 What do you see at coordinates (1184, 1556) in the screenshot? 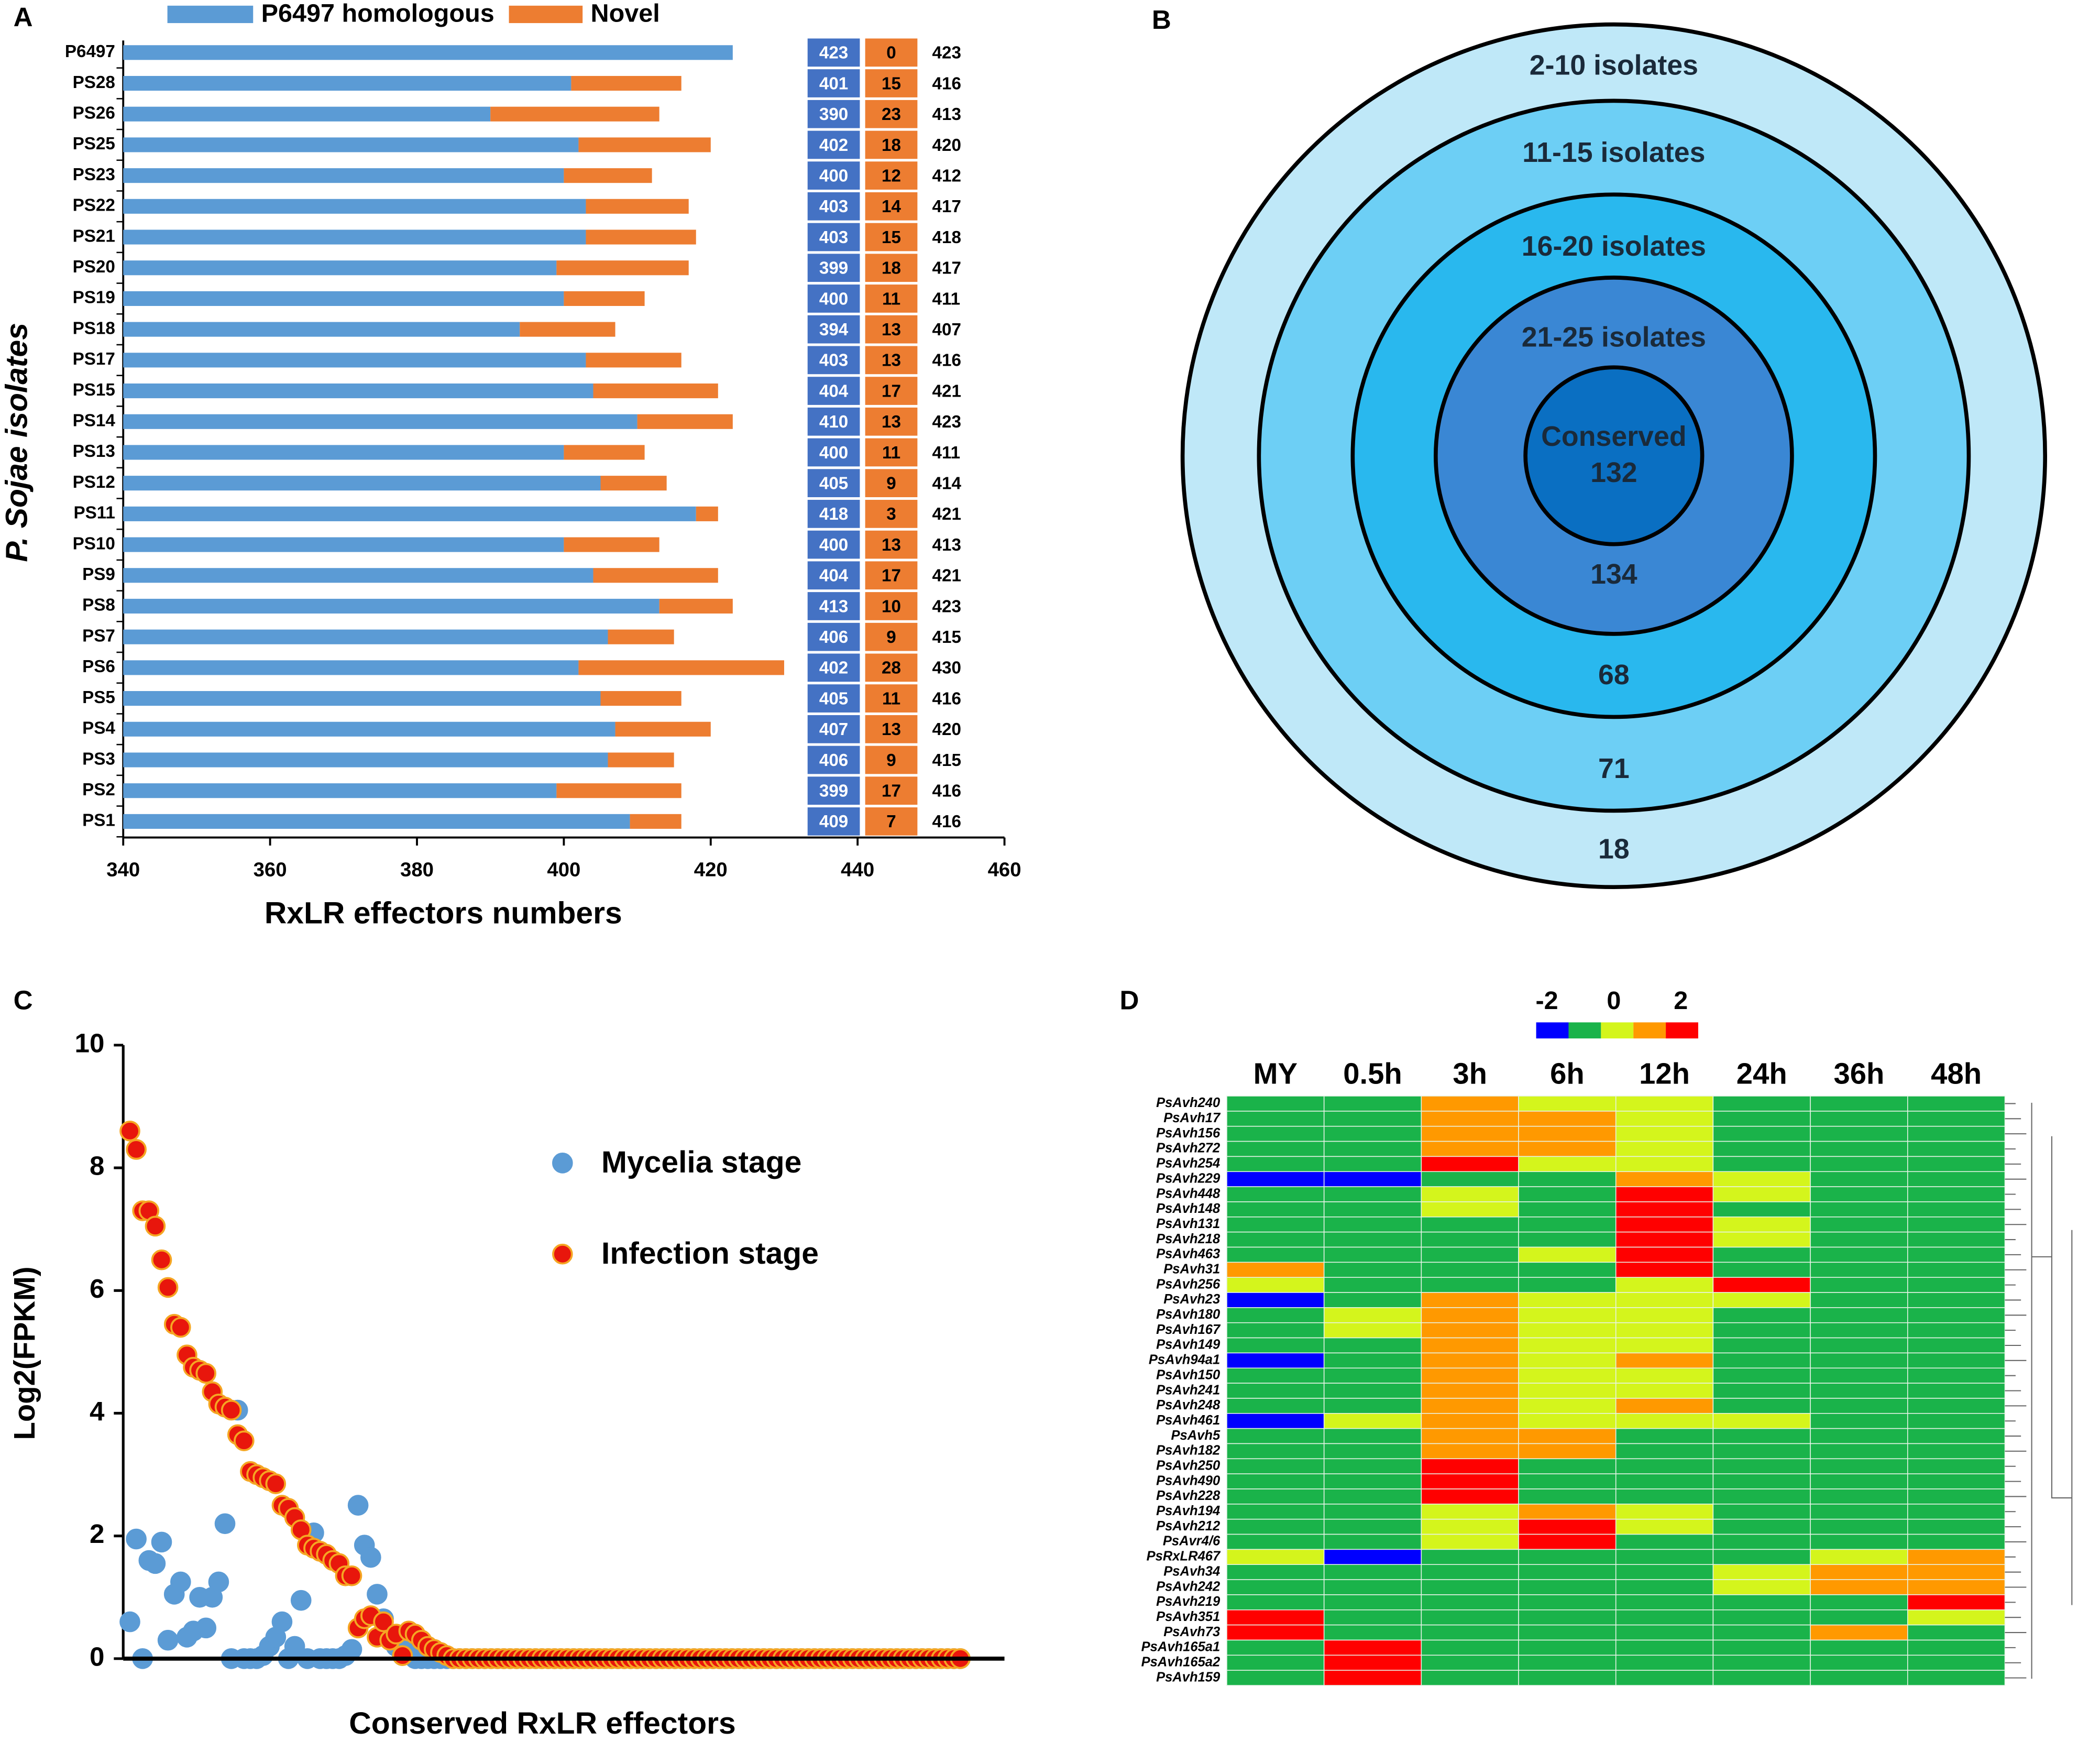
I see `row-label: PsRxLR467` at bounding box center [1184, 1556].